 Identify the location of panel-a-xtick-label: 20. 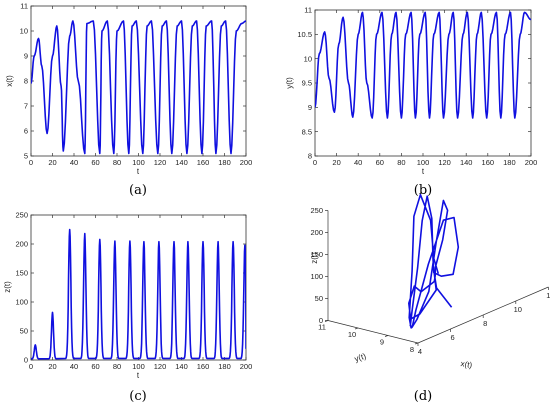
(52, 162).